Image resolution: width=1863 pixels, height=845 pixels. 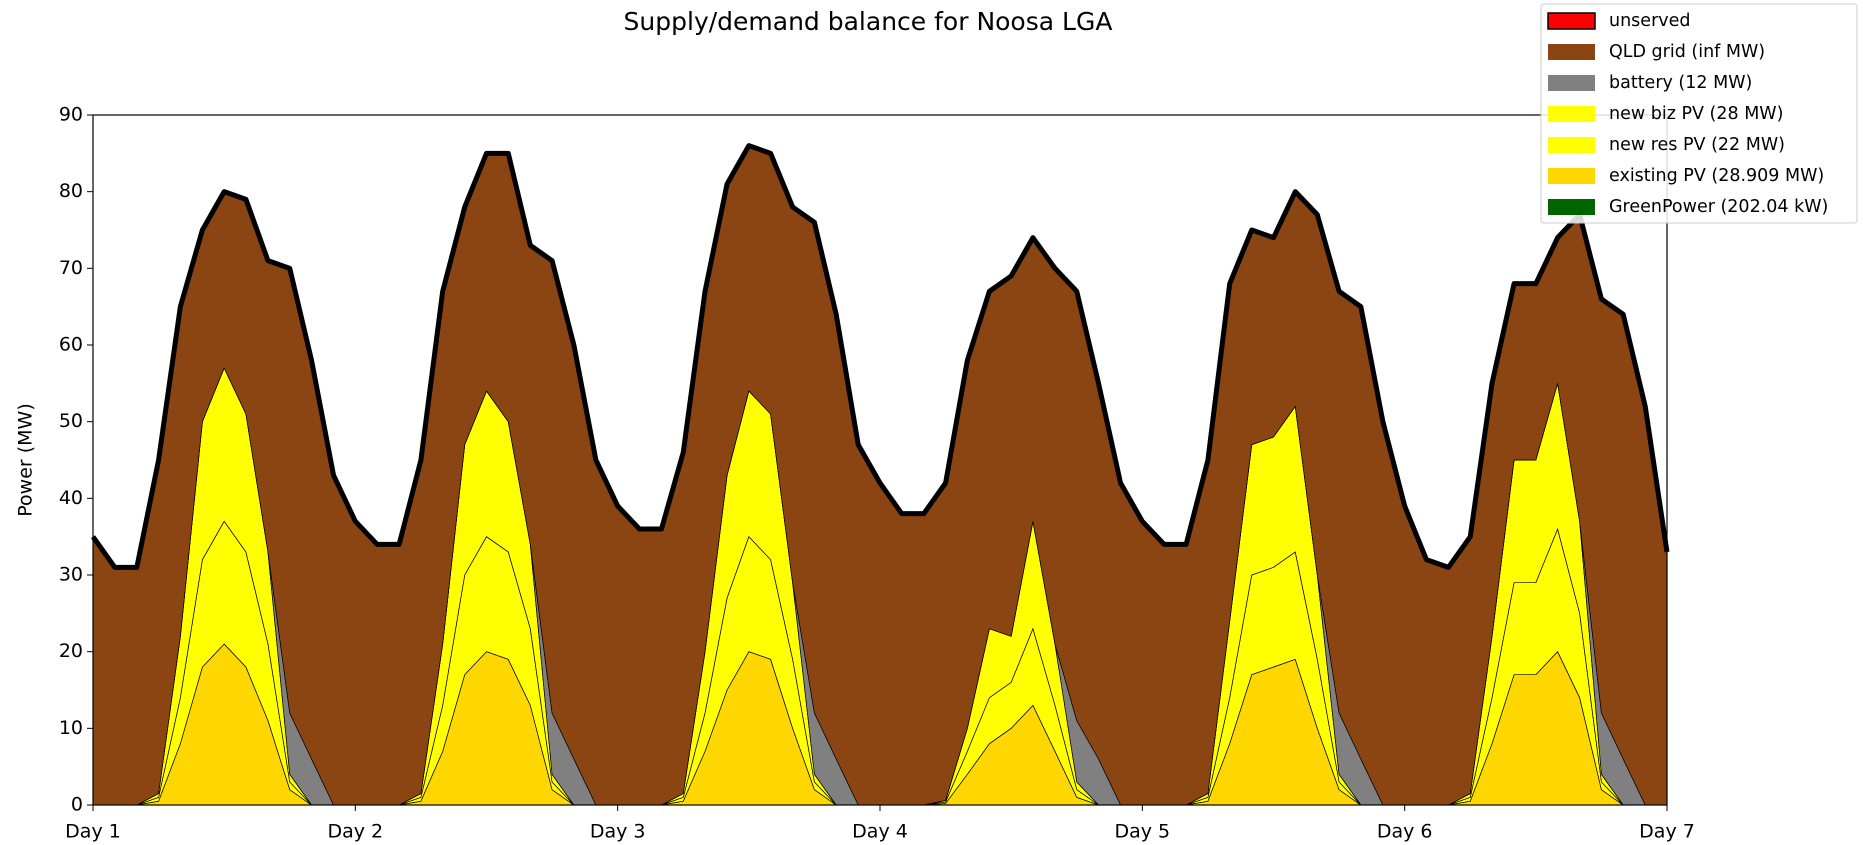 I want to click on y-tick-label: 30, so click(x=71, y=575).